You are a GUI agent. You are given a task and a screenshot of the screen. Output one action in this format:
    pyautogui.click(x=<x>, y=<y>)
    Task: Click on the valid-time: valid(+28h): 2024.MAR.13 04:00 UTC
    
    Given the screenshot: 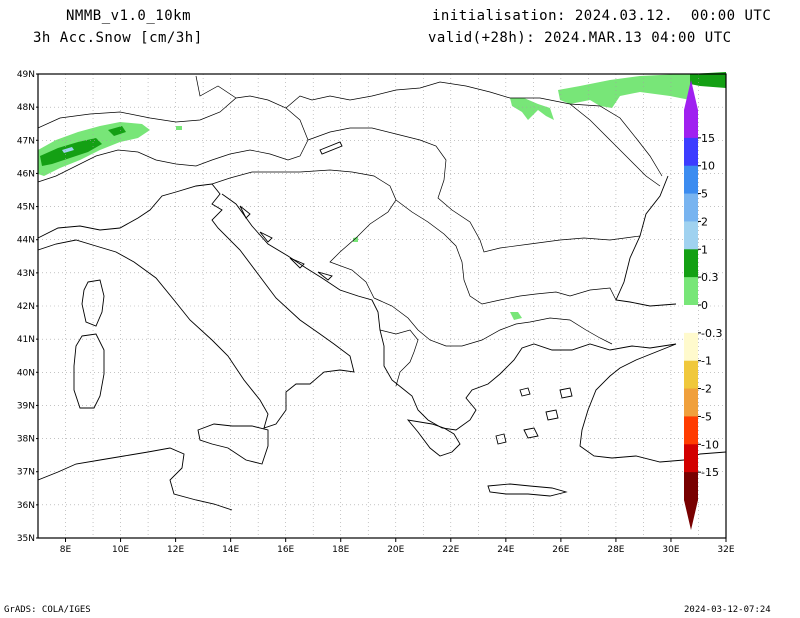 What is the action you would take?
    pyautogui.click(x=580, y=38)
    